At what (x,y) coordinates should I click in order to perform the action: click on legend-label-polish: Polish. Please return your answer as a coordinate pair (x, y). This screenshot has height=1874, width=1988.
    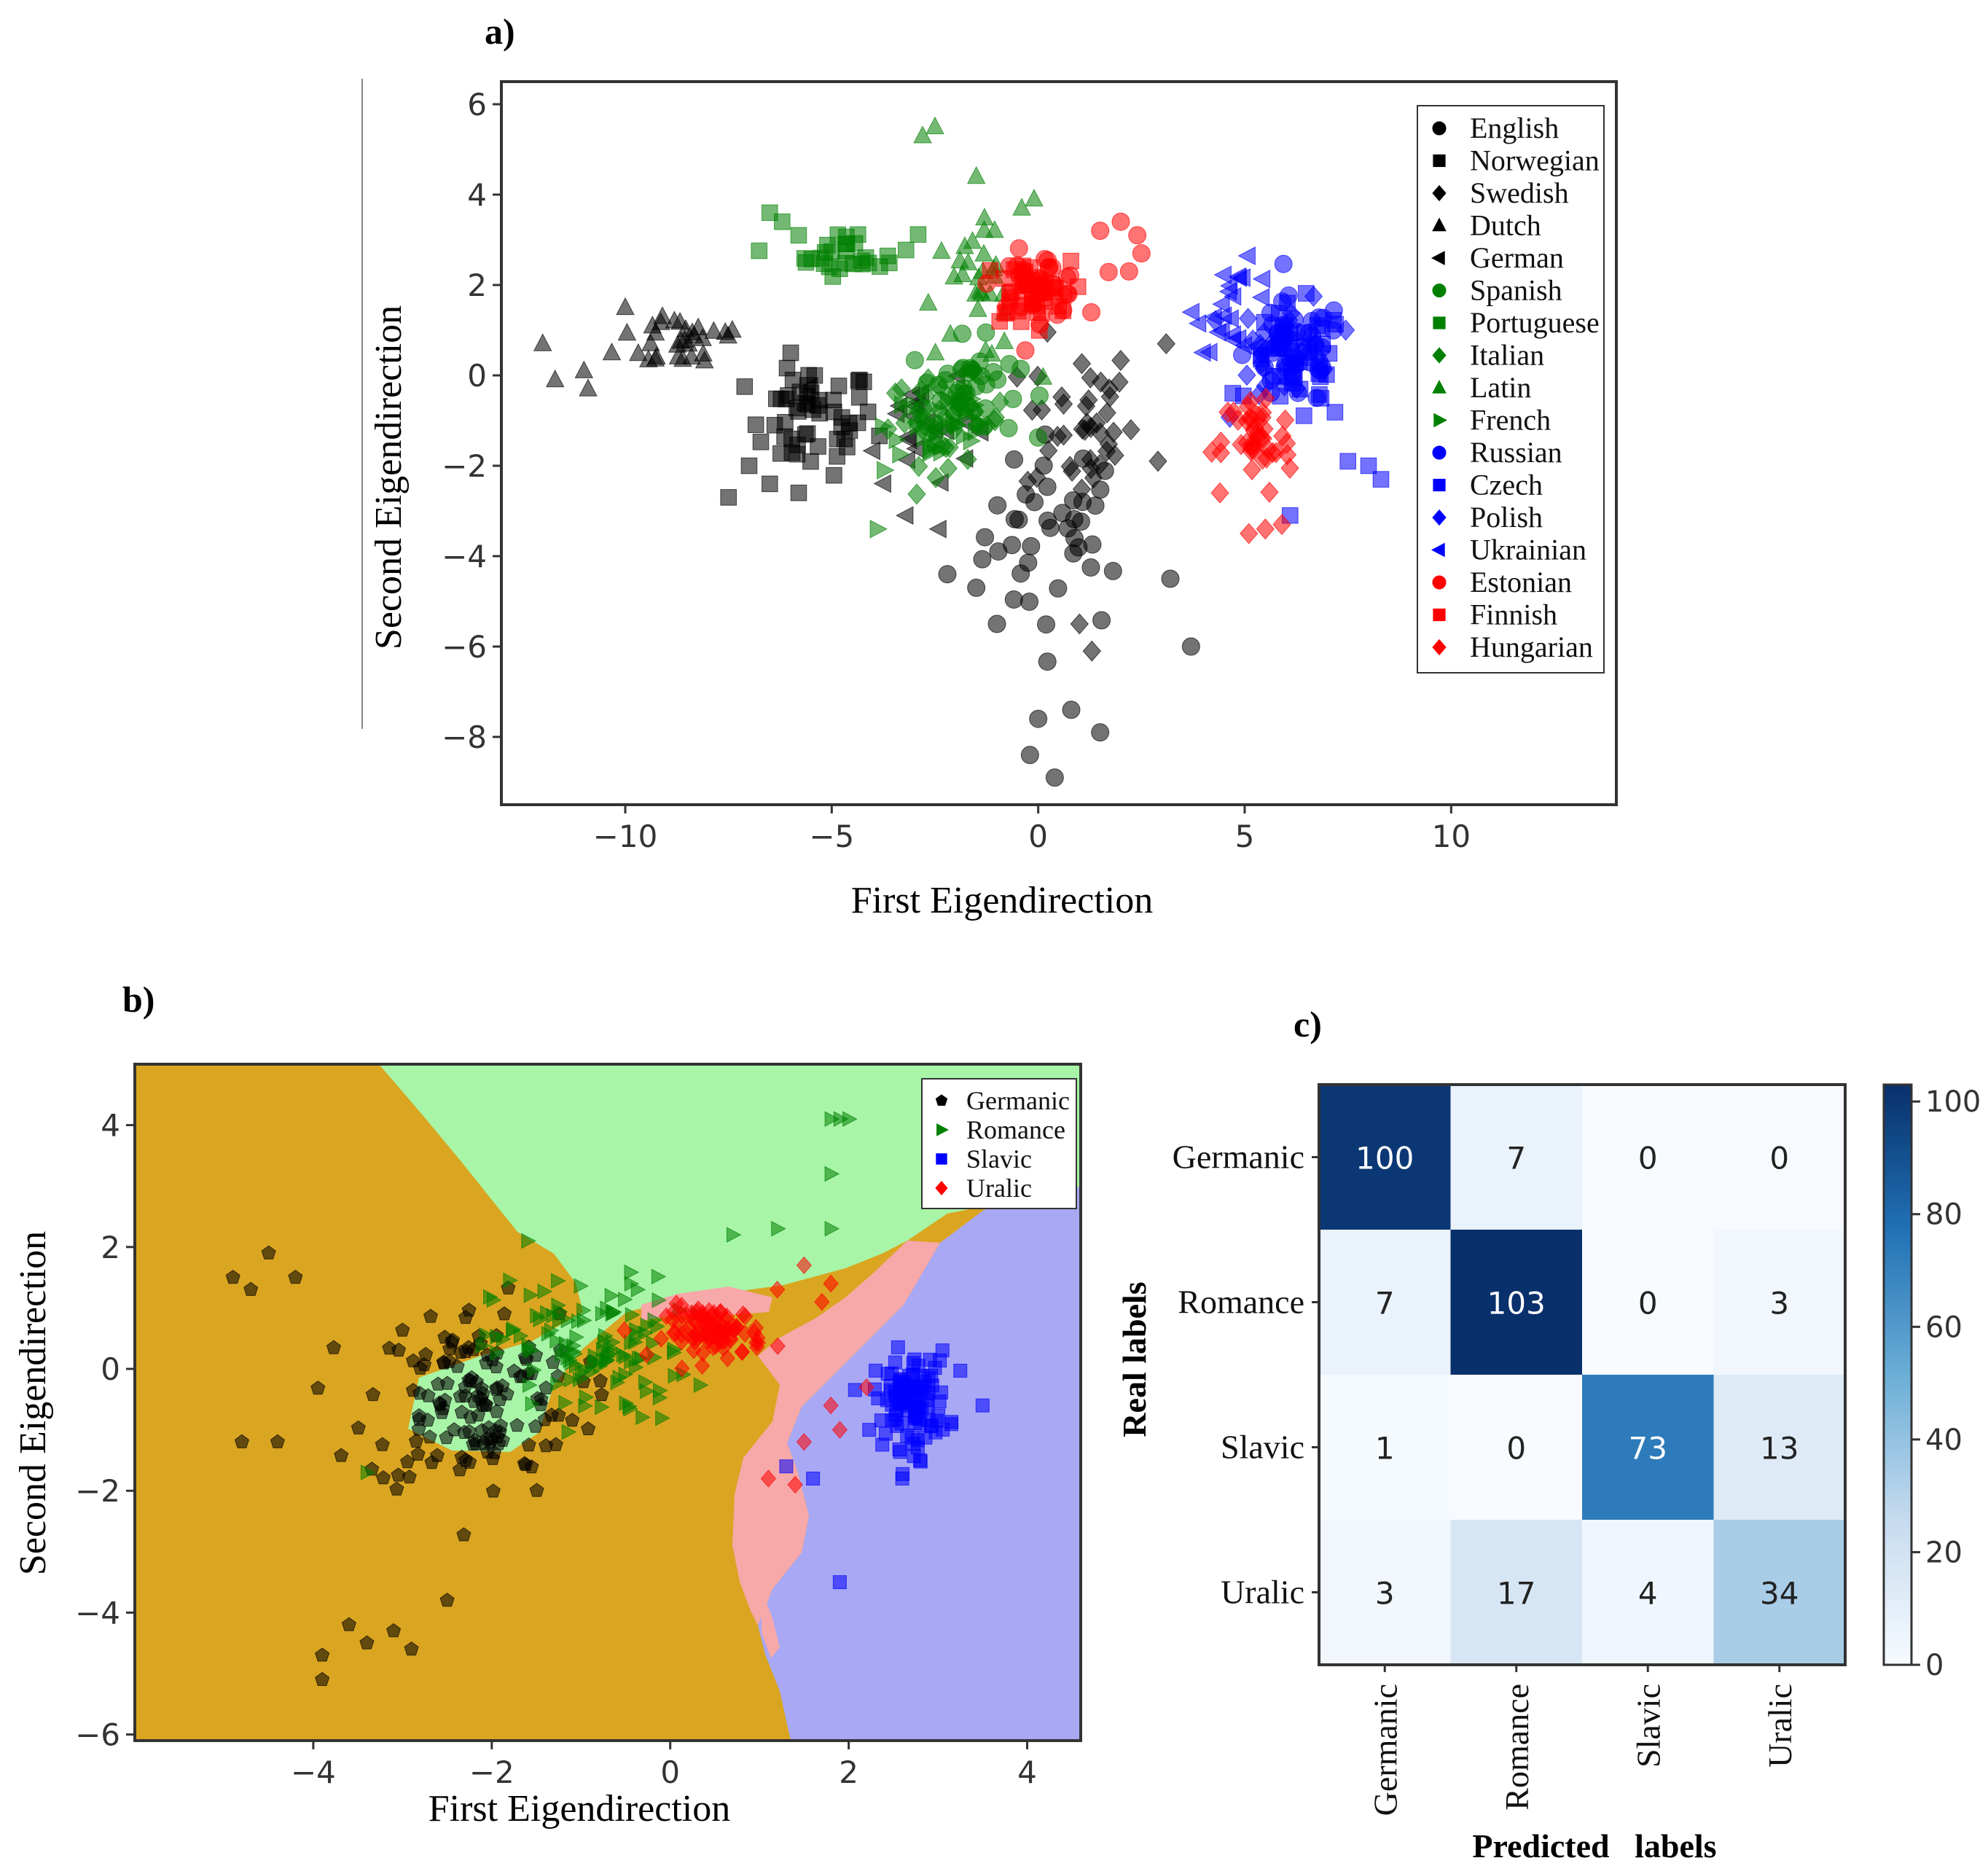
    Looking at the image, I should click on (1507, 517).